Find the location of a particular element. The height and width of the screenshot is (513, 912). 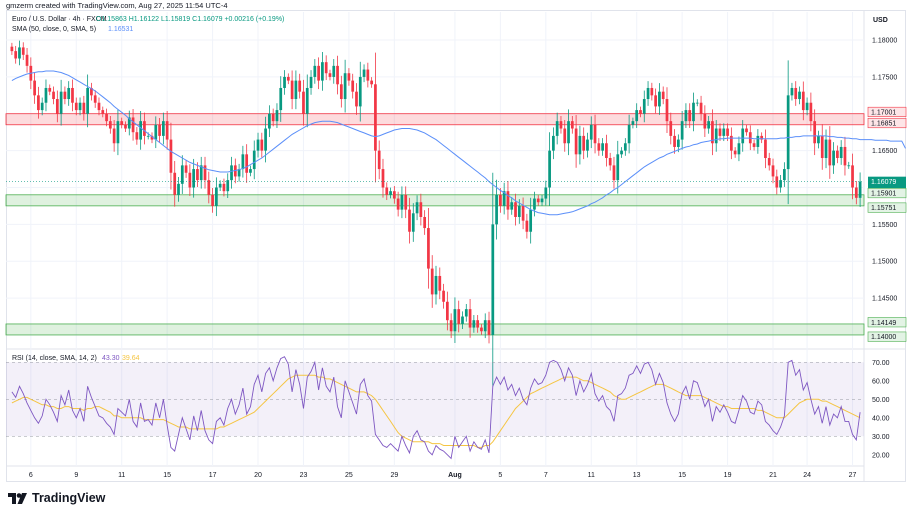

support-price-label-bg is located at coordinates (887, 193).